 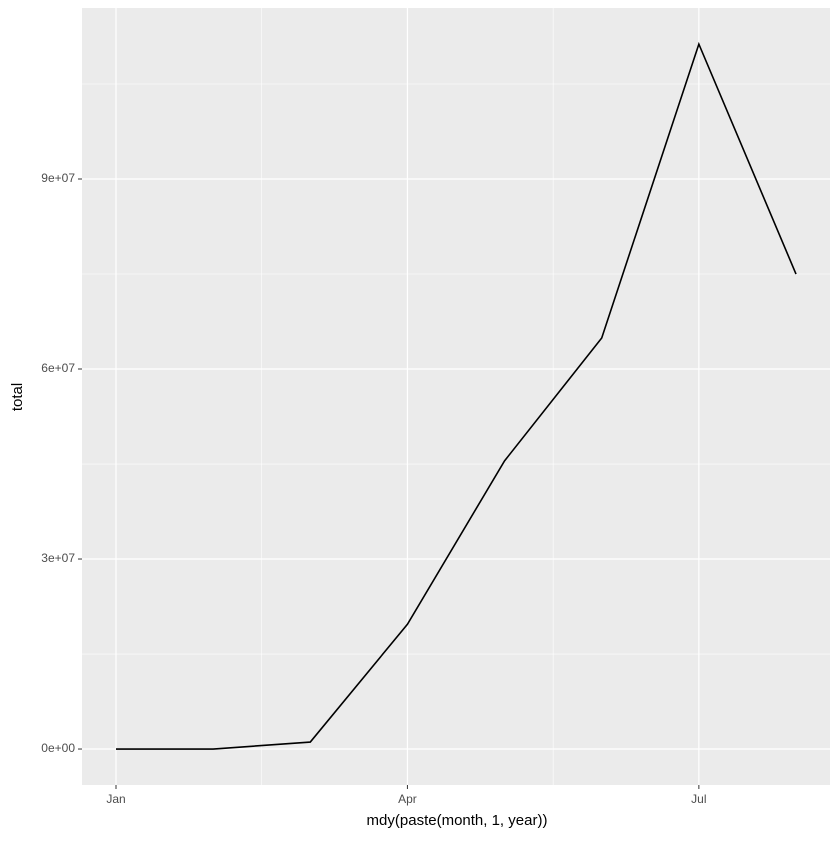 I want to click on x-tick-label: Apr, so click(x=407, y=799).